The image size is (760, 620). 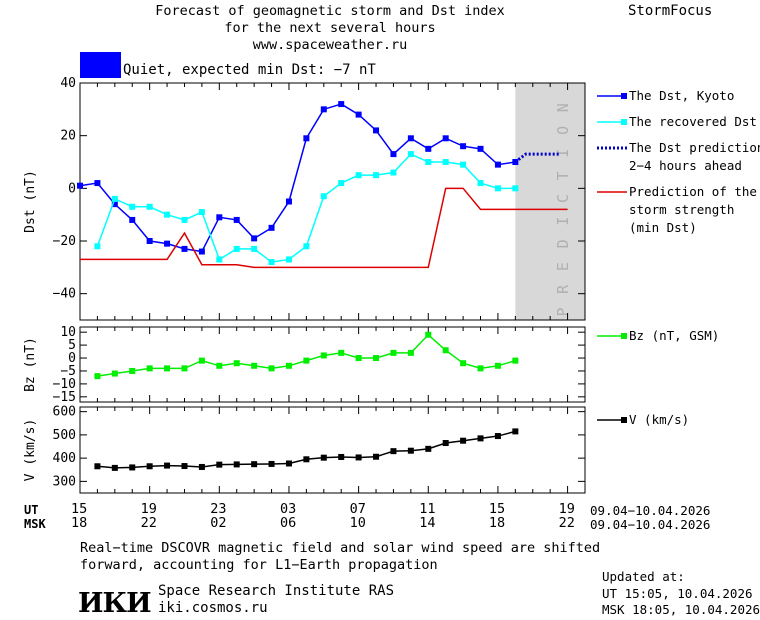 What do you see at coordinates (357, 509) in the screenshot?
I see `ut-tick-label: 07` at bounding box center [357, 509].